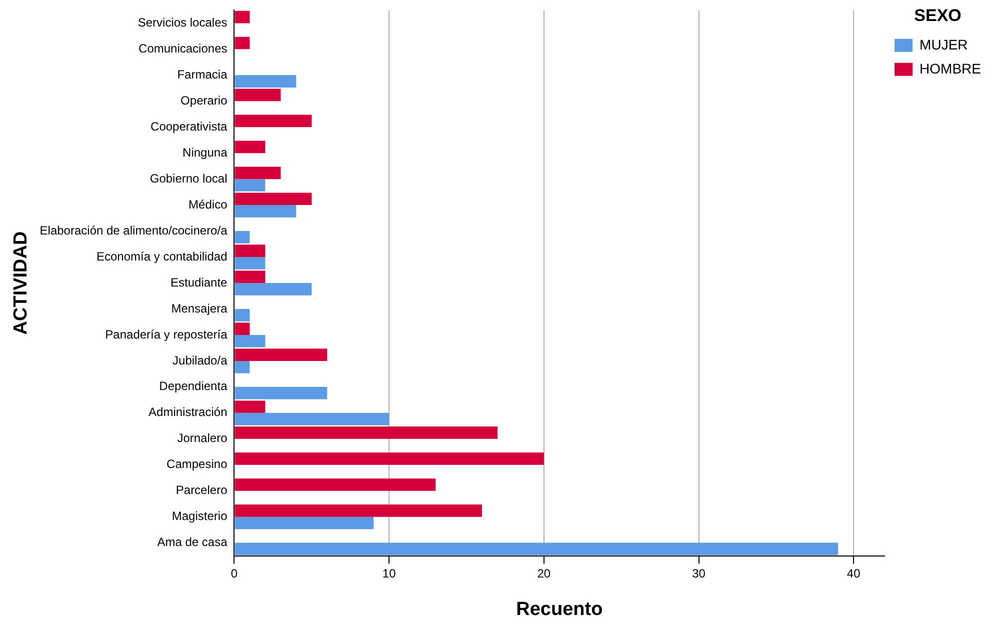  Describe the element at coordinates (188, 412) in the screenshot. I see `y-tick-label: Administración` at that location.